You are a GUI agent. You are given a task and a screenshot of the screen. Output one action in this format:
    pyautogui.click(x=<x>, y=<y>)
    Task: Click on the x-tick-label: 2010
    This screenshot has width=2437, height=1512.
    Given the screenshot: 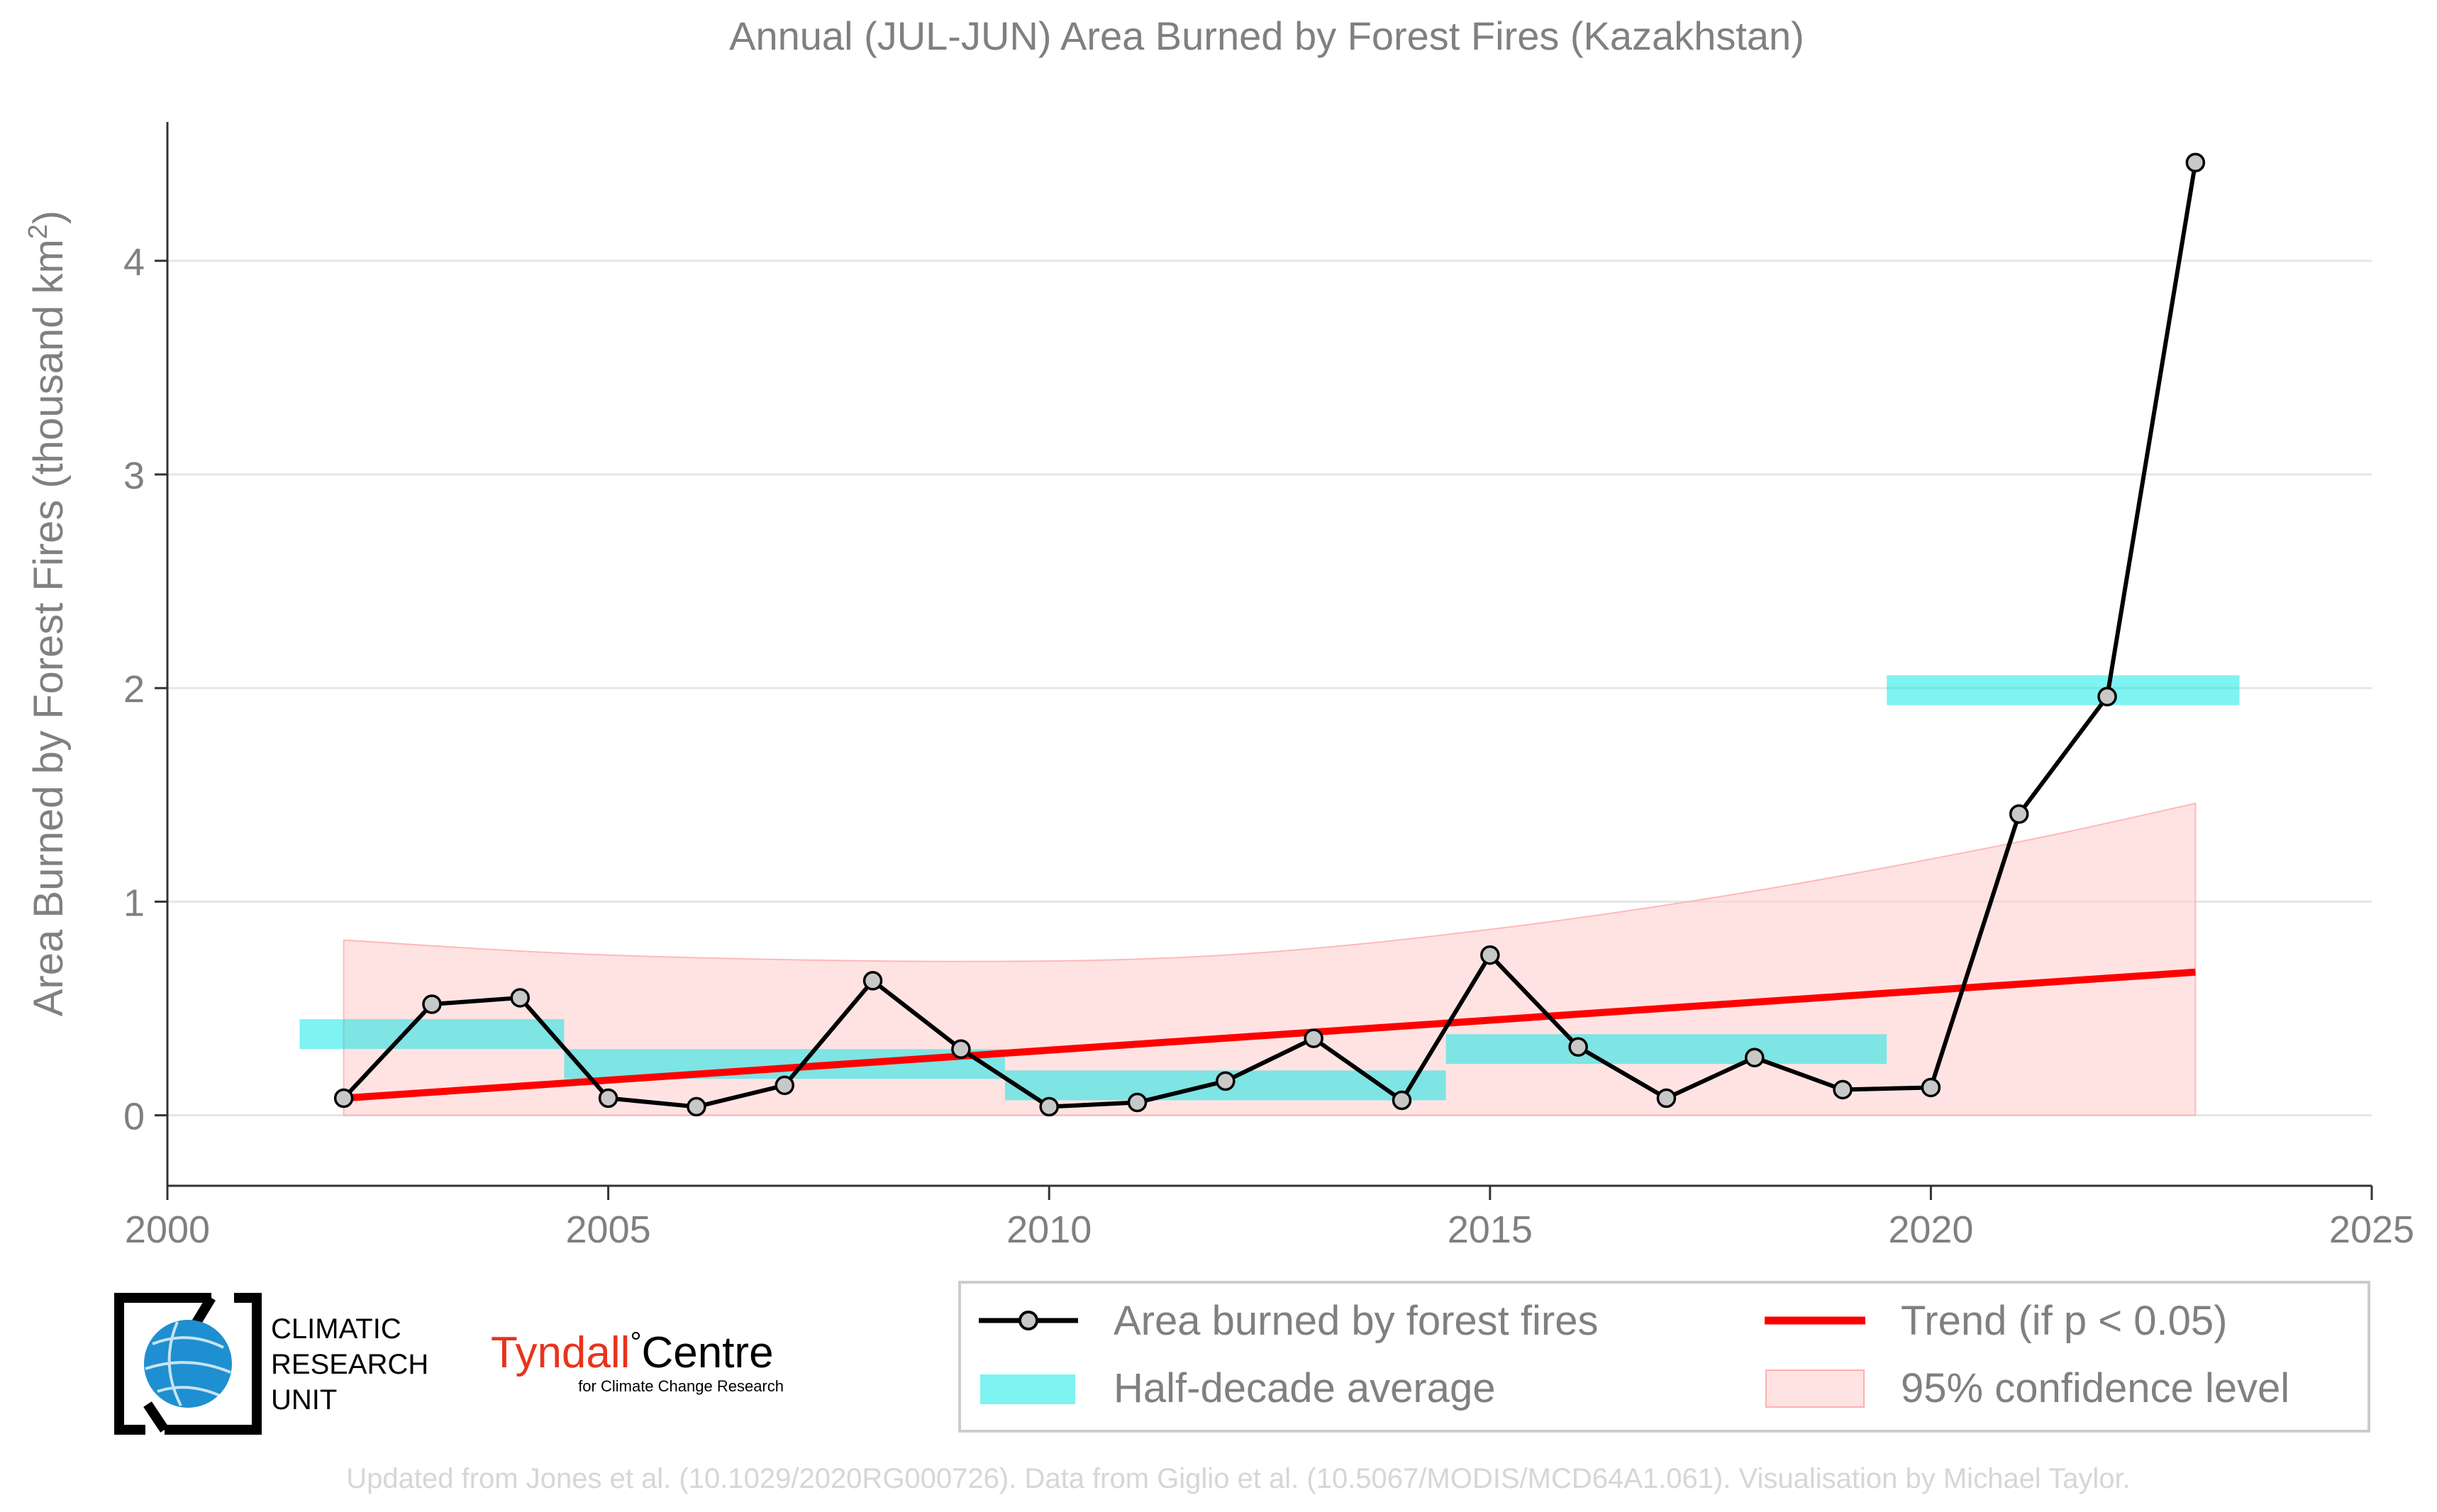 What is the action you would take?
    pyautogui.click(x=1049, y=1229)
    